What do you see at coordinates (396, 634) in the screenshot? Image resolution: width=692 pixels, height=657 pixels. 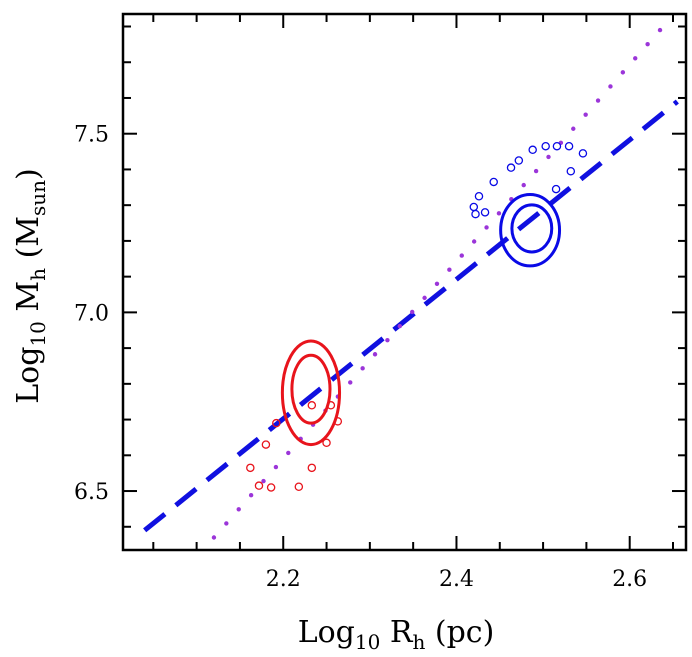 I see `x-axis-title: Log10 Rh (pc)` at bounding box center [396, 634].